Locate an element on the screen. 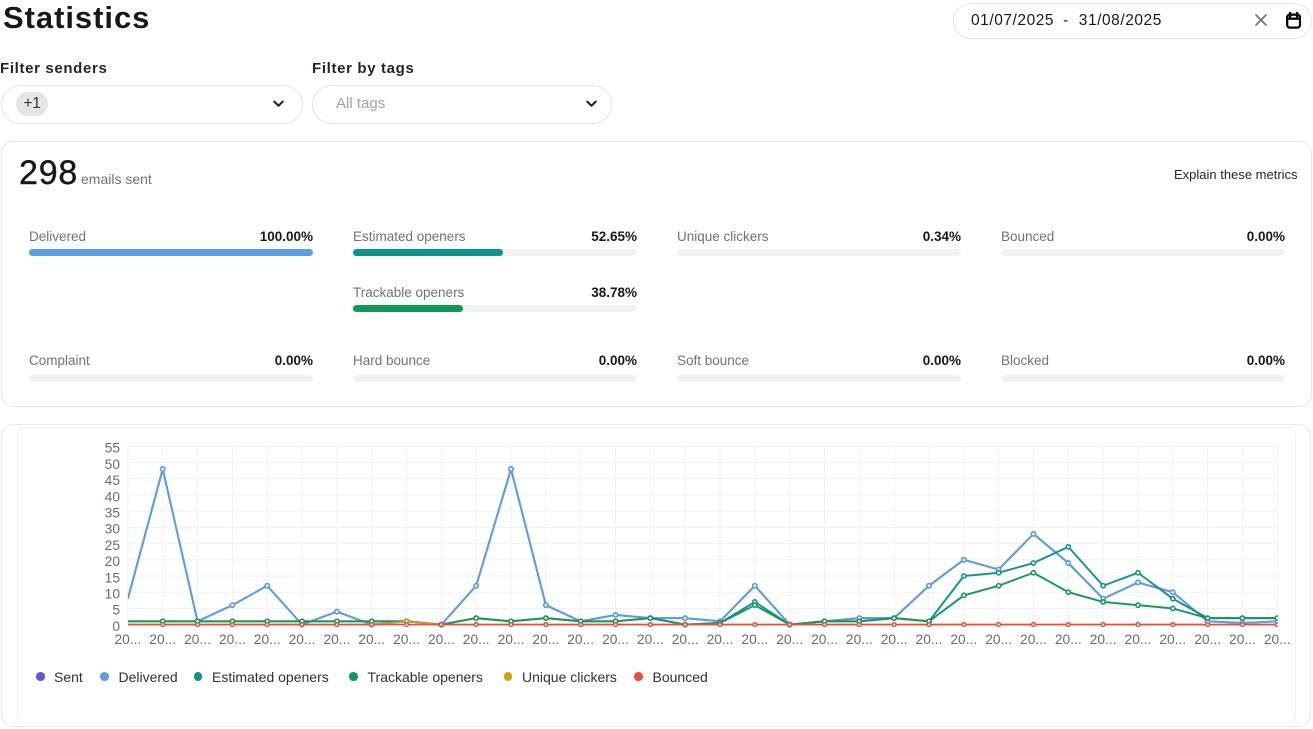 This screenshot has height=729, width=1313. svg-text: 30 is located at coordinates (113, 529).